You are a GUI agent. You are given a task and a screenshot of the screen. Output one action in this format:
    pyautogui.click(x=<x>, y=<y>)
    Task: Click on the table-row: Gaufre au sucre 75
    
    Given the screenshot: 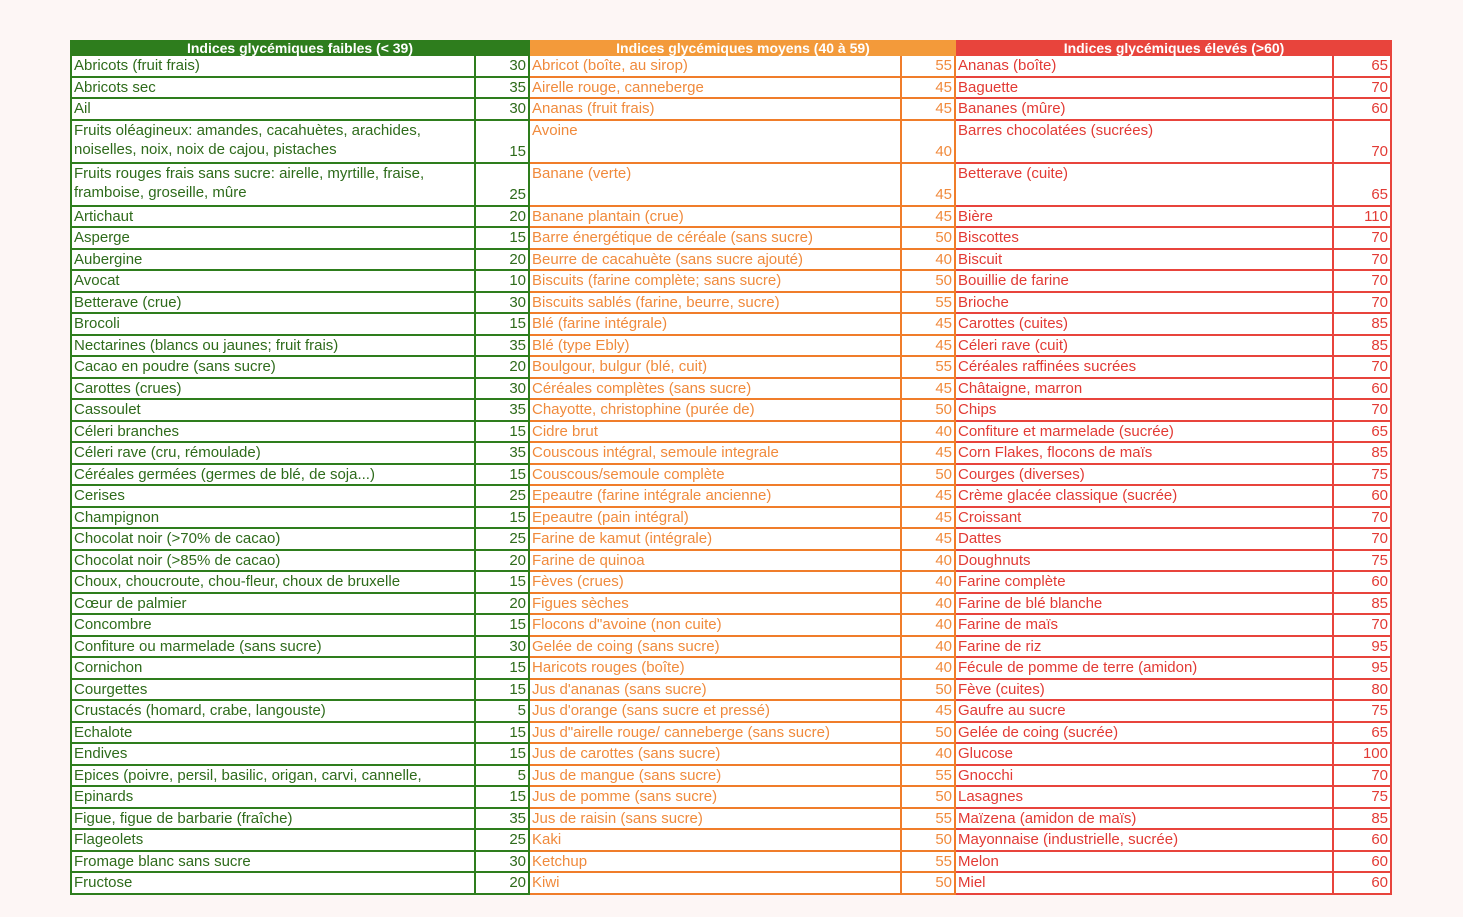 What is the action you would take?
    pyautogui.click(x=1174, y=712)
    